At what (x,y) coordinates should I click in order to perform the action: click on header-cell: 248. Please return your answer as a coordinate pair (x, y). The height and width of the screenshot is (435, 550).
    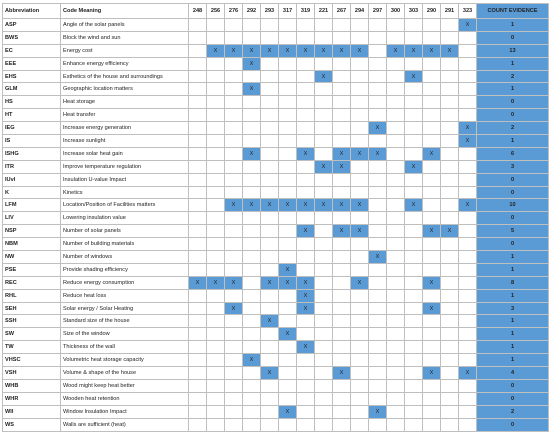
    Looking at the image, I should click on (197, 11).